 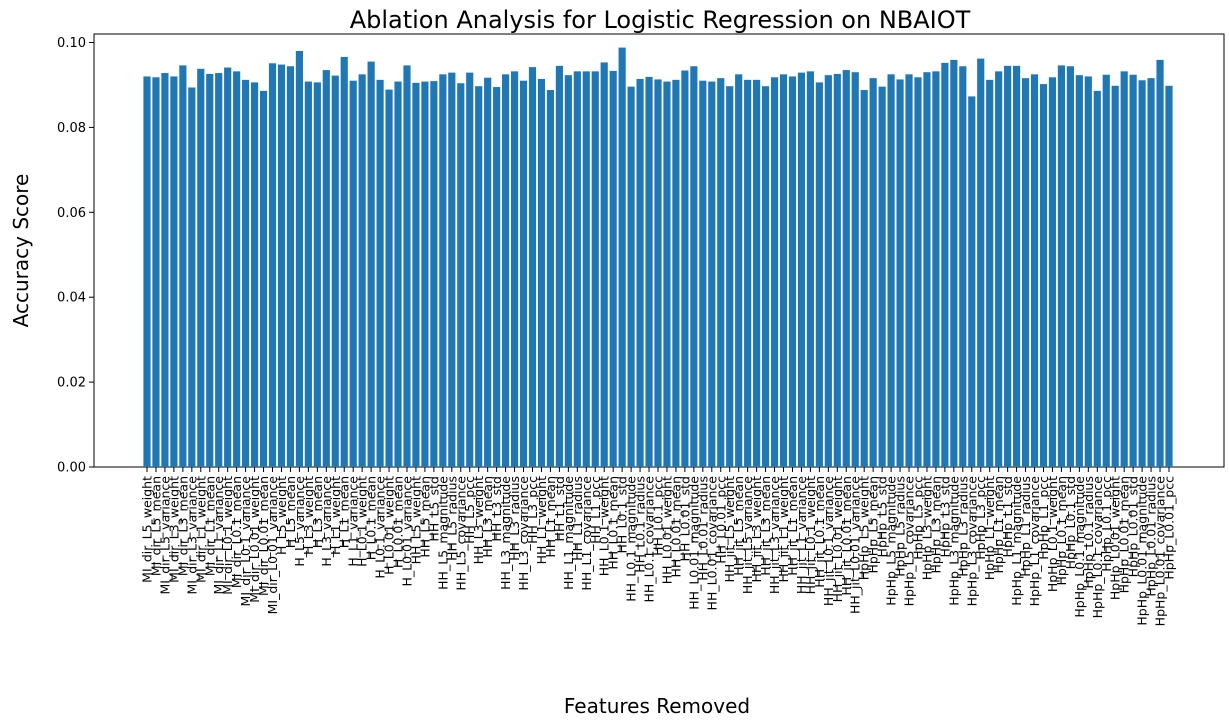 I want to click on x-tick-label: HH_L5_mean, so click(x=424, y=517).